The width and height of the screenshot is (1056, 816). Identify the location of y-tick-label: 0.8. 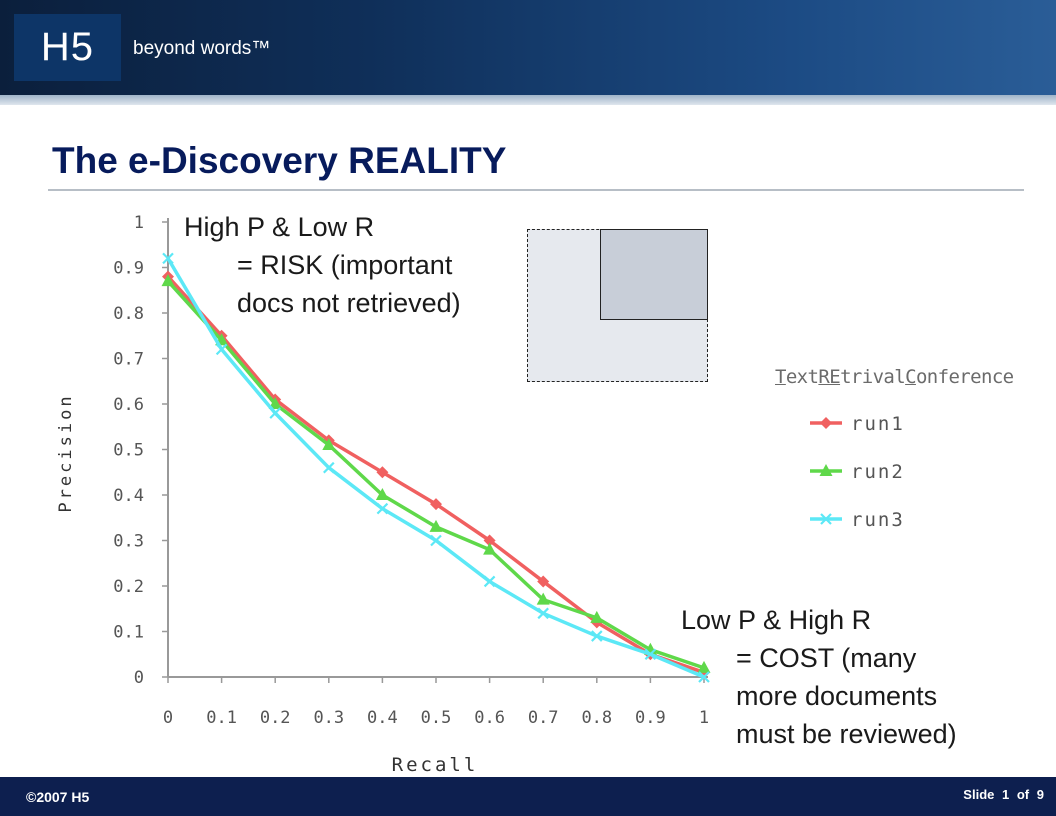
(128, 314).